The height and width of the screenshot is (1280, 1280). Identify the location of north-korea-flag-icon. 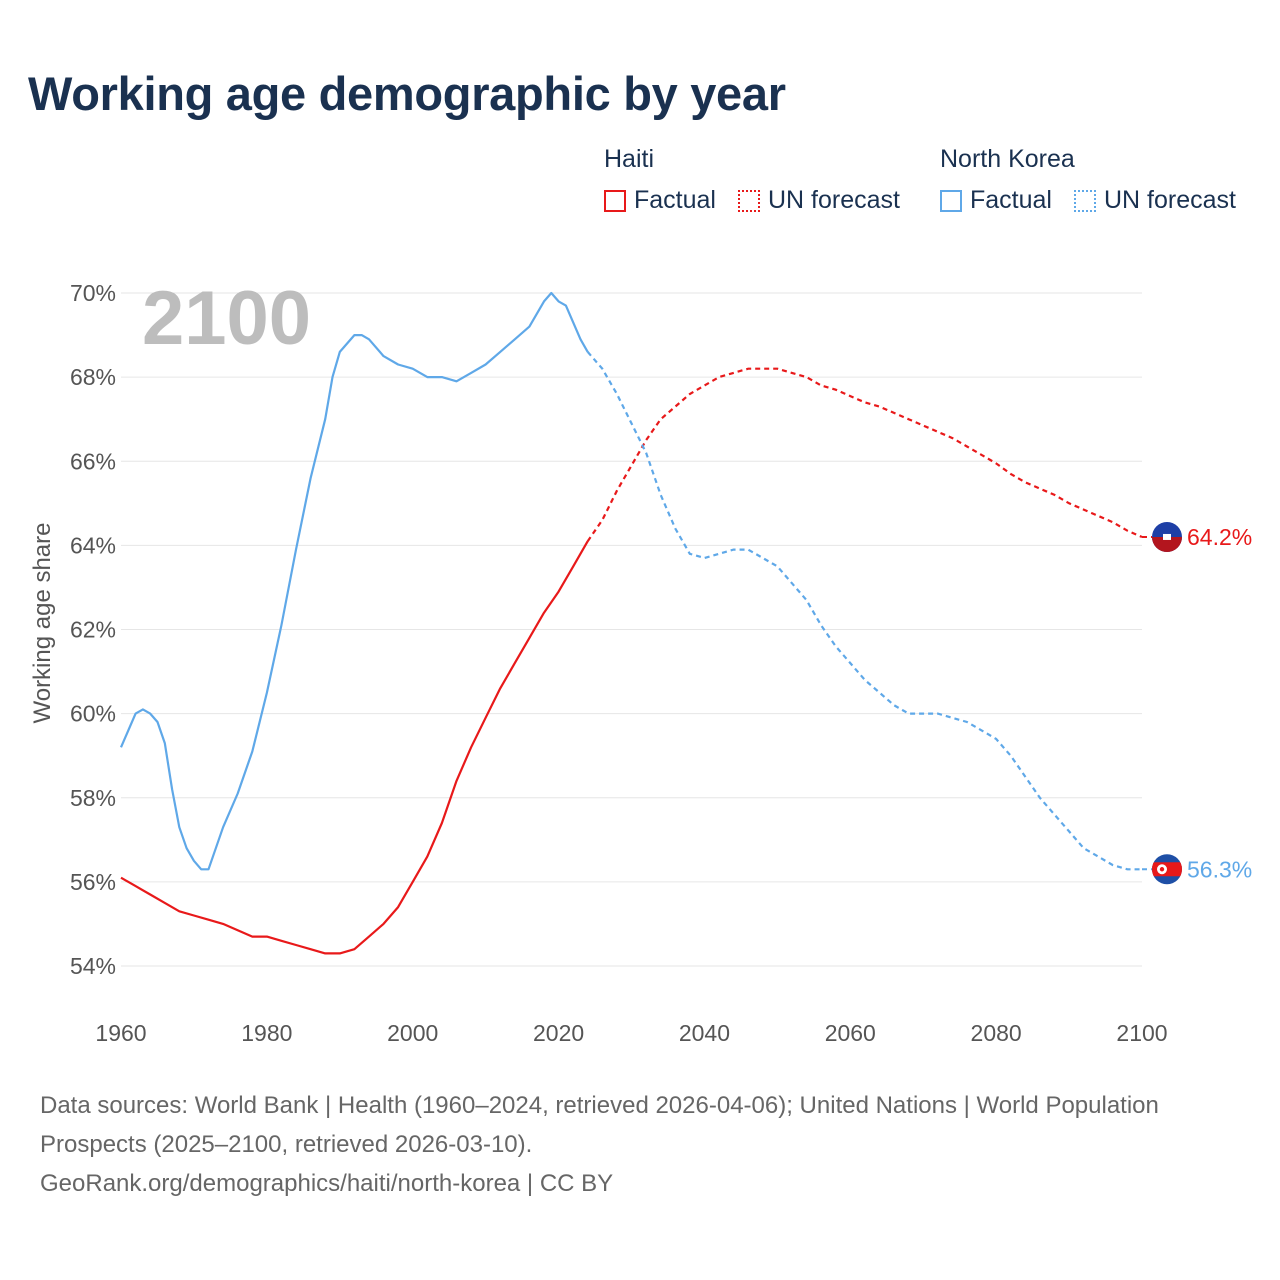
(1167, 869).